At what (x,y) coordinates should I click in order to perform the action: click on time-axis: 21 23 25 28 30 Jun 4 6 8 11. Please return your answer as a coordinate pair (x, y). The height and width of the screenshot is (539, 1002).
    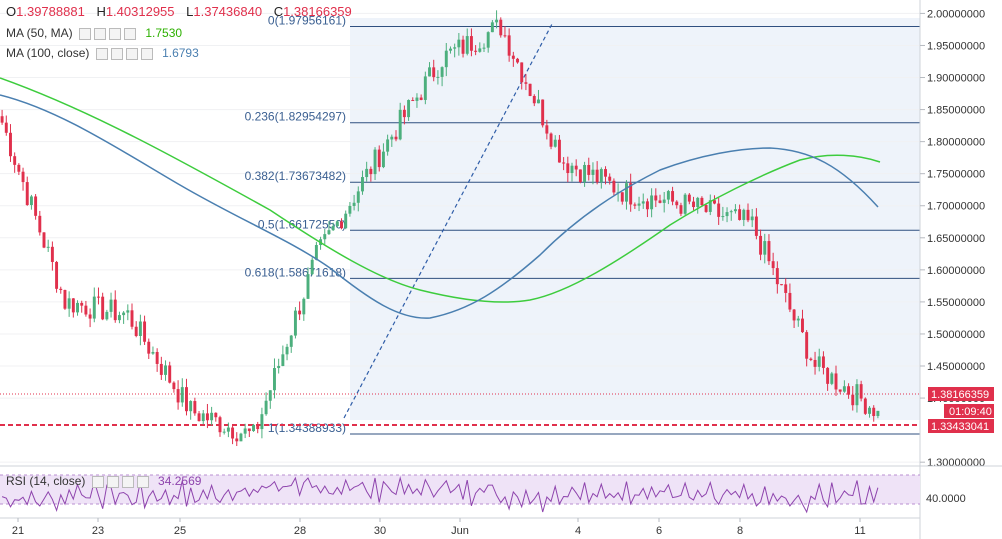
    Looking at the image, I should click on (439, 527).